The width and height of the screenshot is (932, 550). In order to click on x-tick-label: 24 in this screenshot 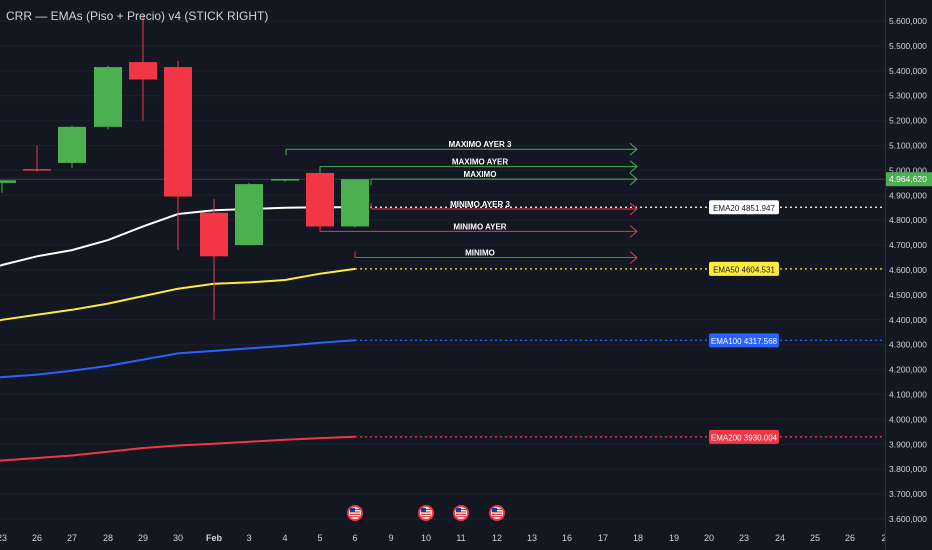, I will do `click(780, 538)`.